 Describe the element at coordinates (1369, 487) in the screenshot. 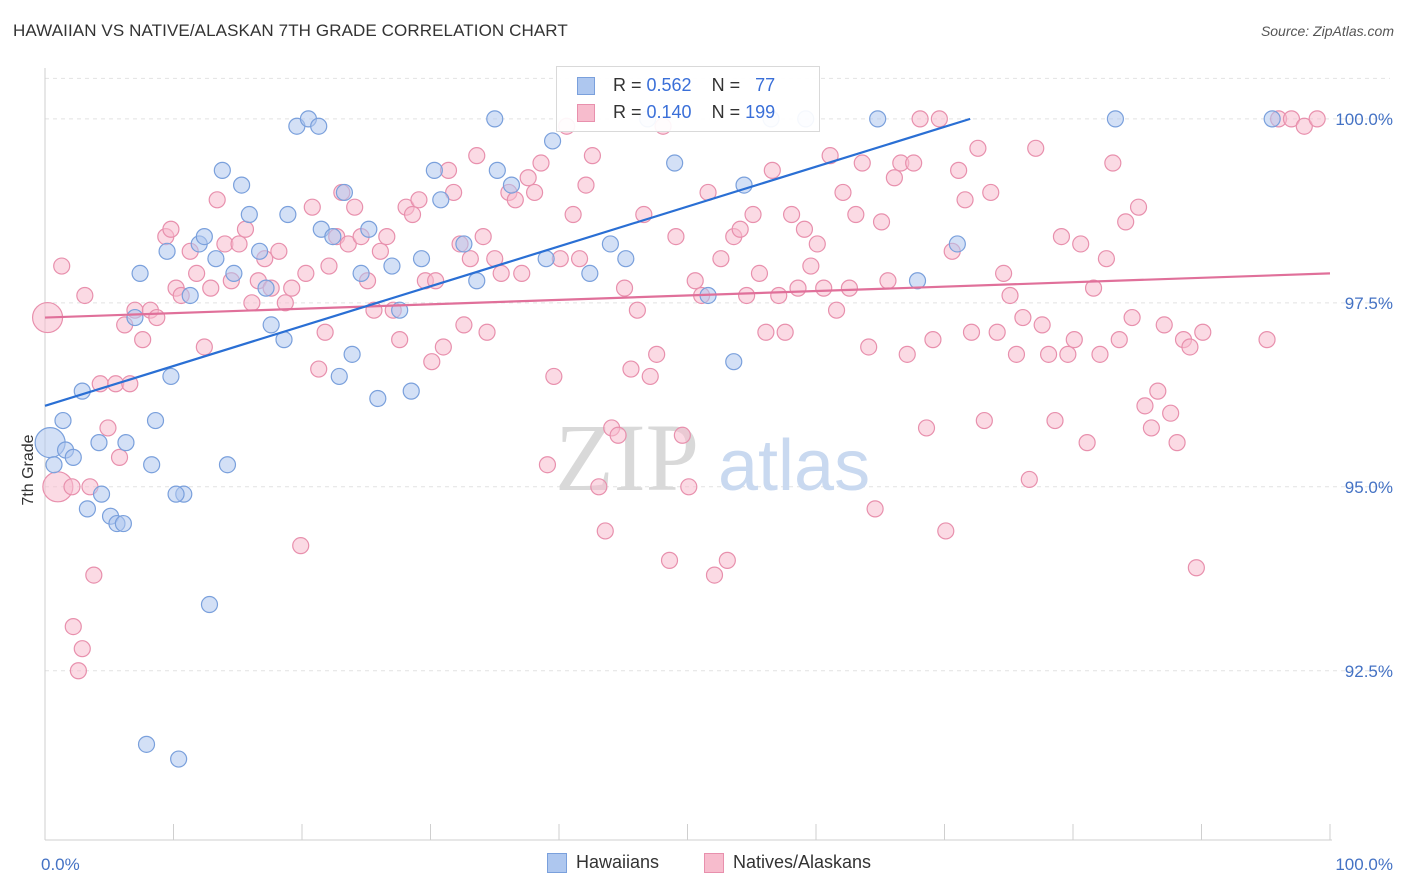

I see `y-tick-label: 95.0%` at that location.